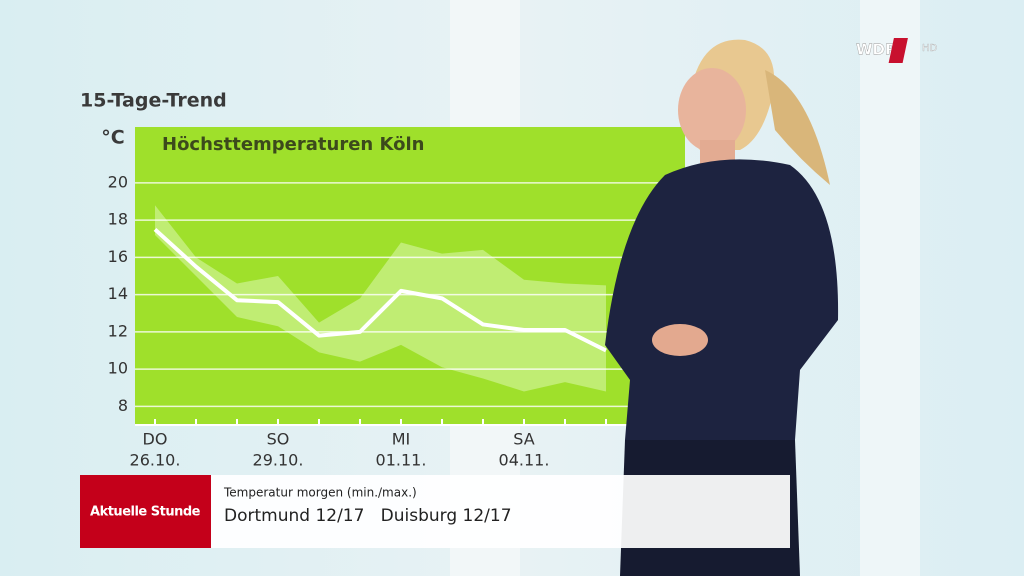 This screenshot has height=580, width=1024. Describe the element at coordinates (380, 290) in the screenshot. I see `temperature-line` at that location.